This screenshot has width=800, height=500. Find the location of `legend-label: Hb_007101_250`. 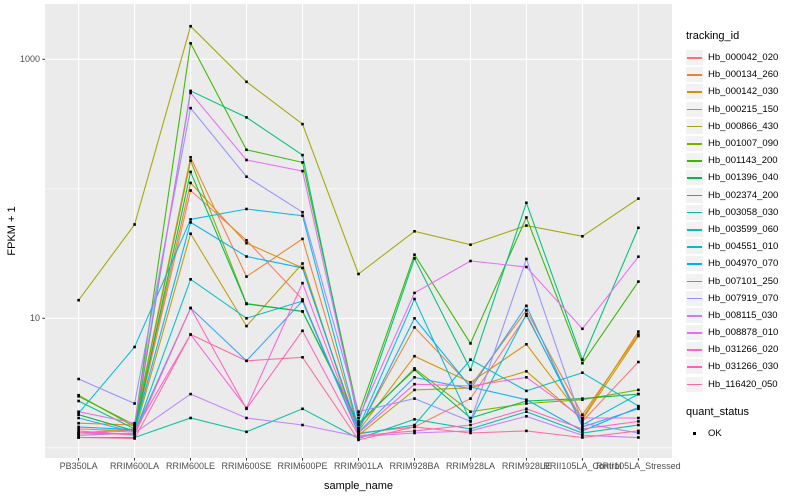

legend-label: Hb_007101_250 is located at coordinates (743, 281).